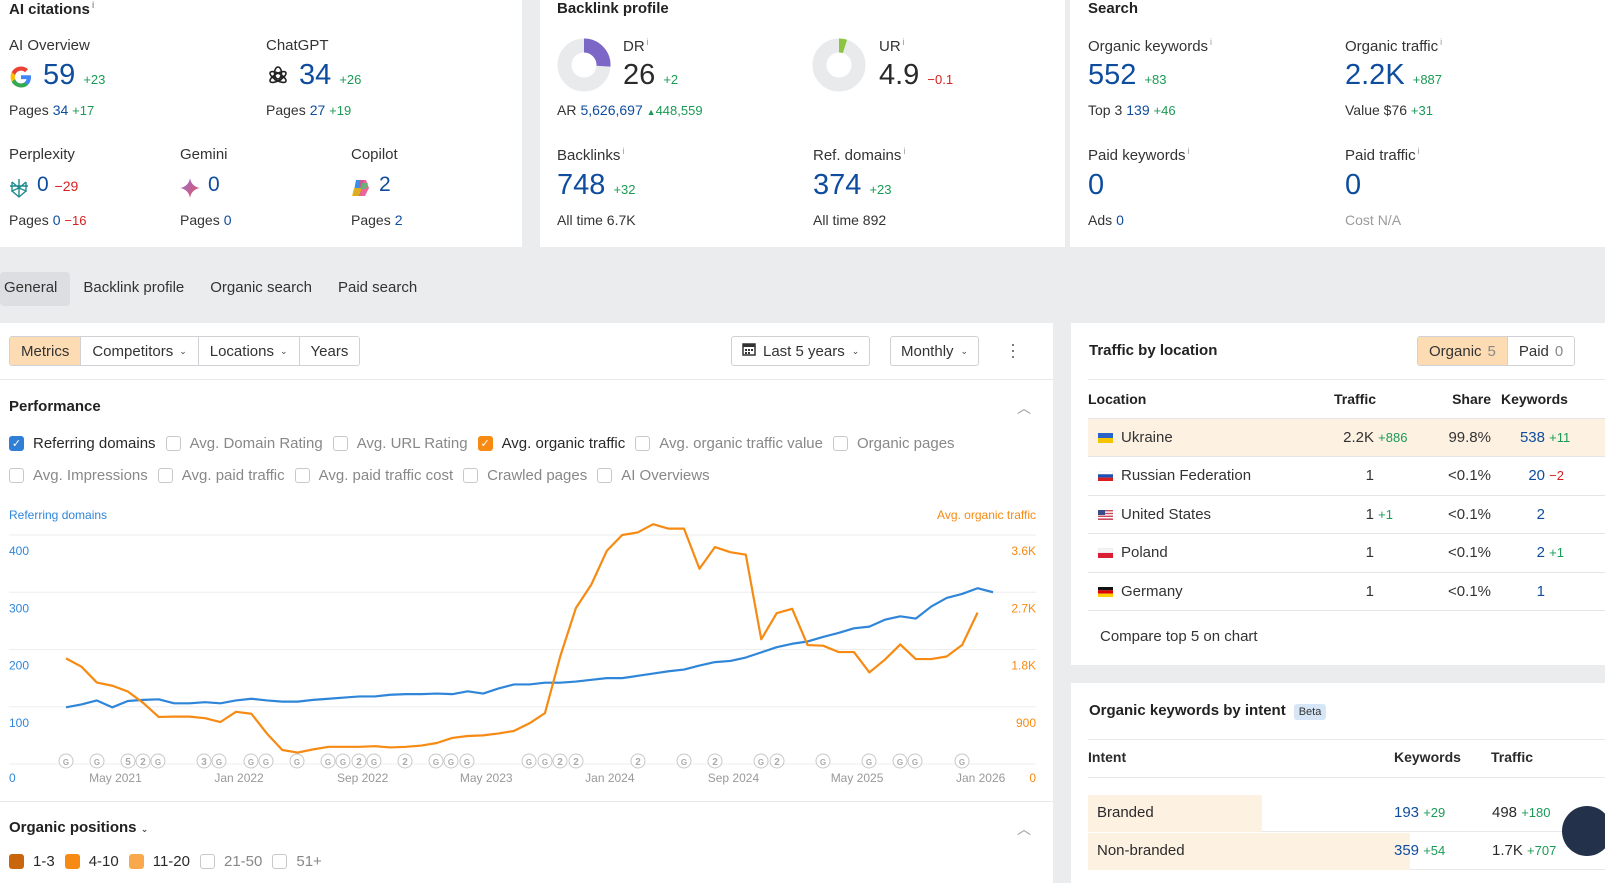 The height and width of the screenshot is (883, 1605). I want to click on table-row: United States 1 +1 <0.1% 2, so click(1346, 514).